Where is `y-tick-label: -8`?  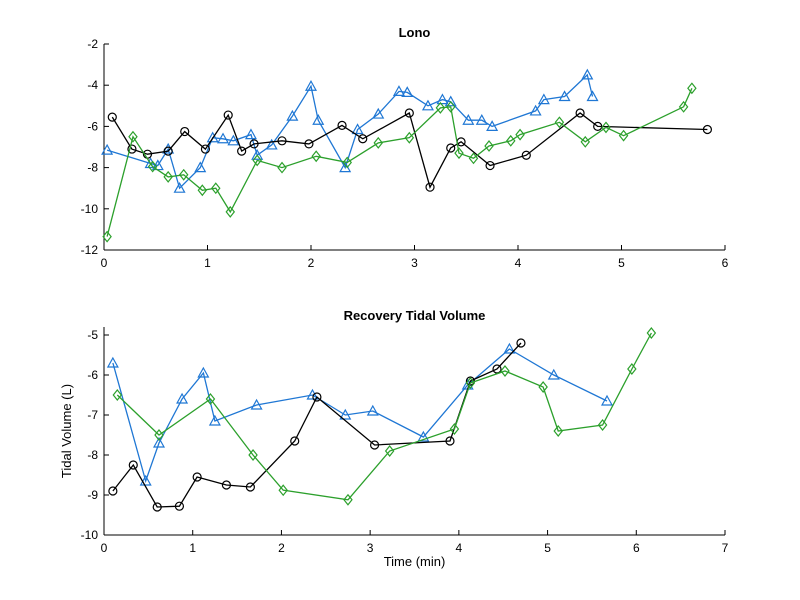 y-tick-label: -8 is located at coordinates (92, 168).